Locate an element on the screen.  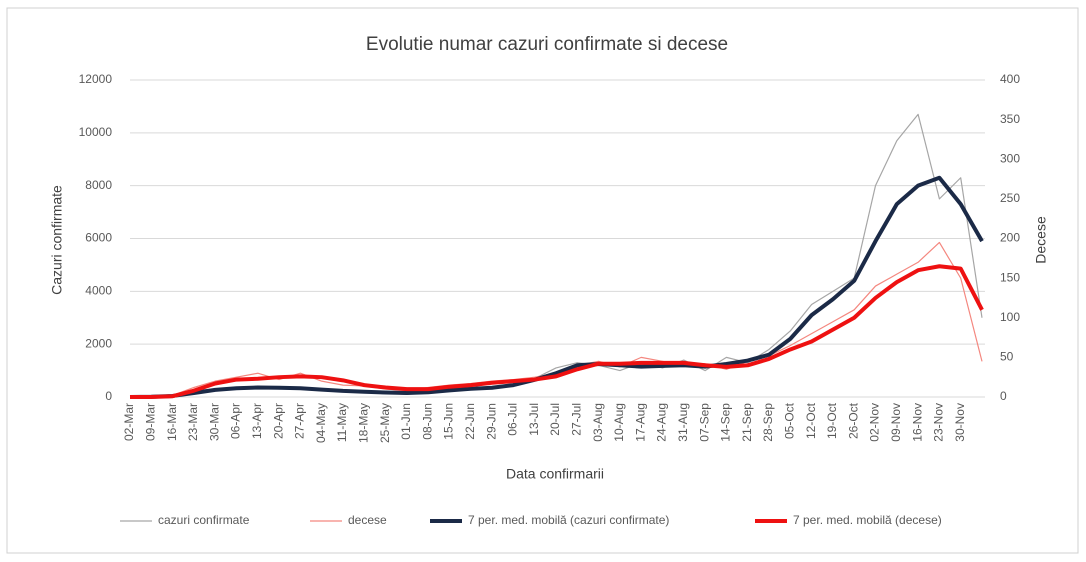
x-tick-label: 11-May is located at coordinates (342, 422).